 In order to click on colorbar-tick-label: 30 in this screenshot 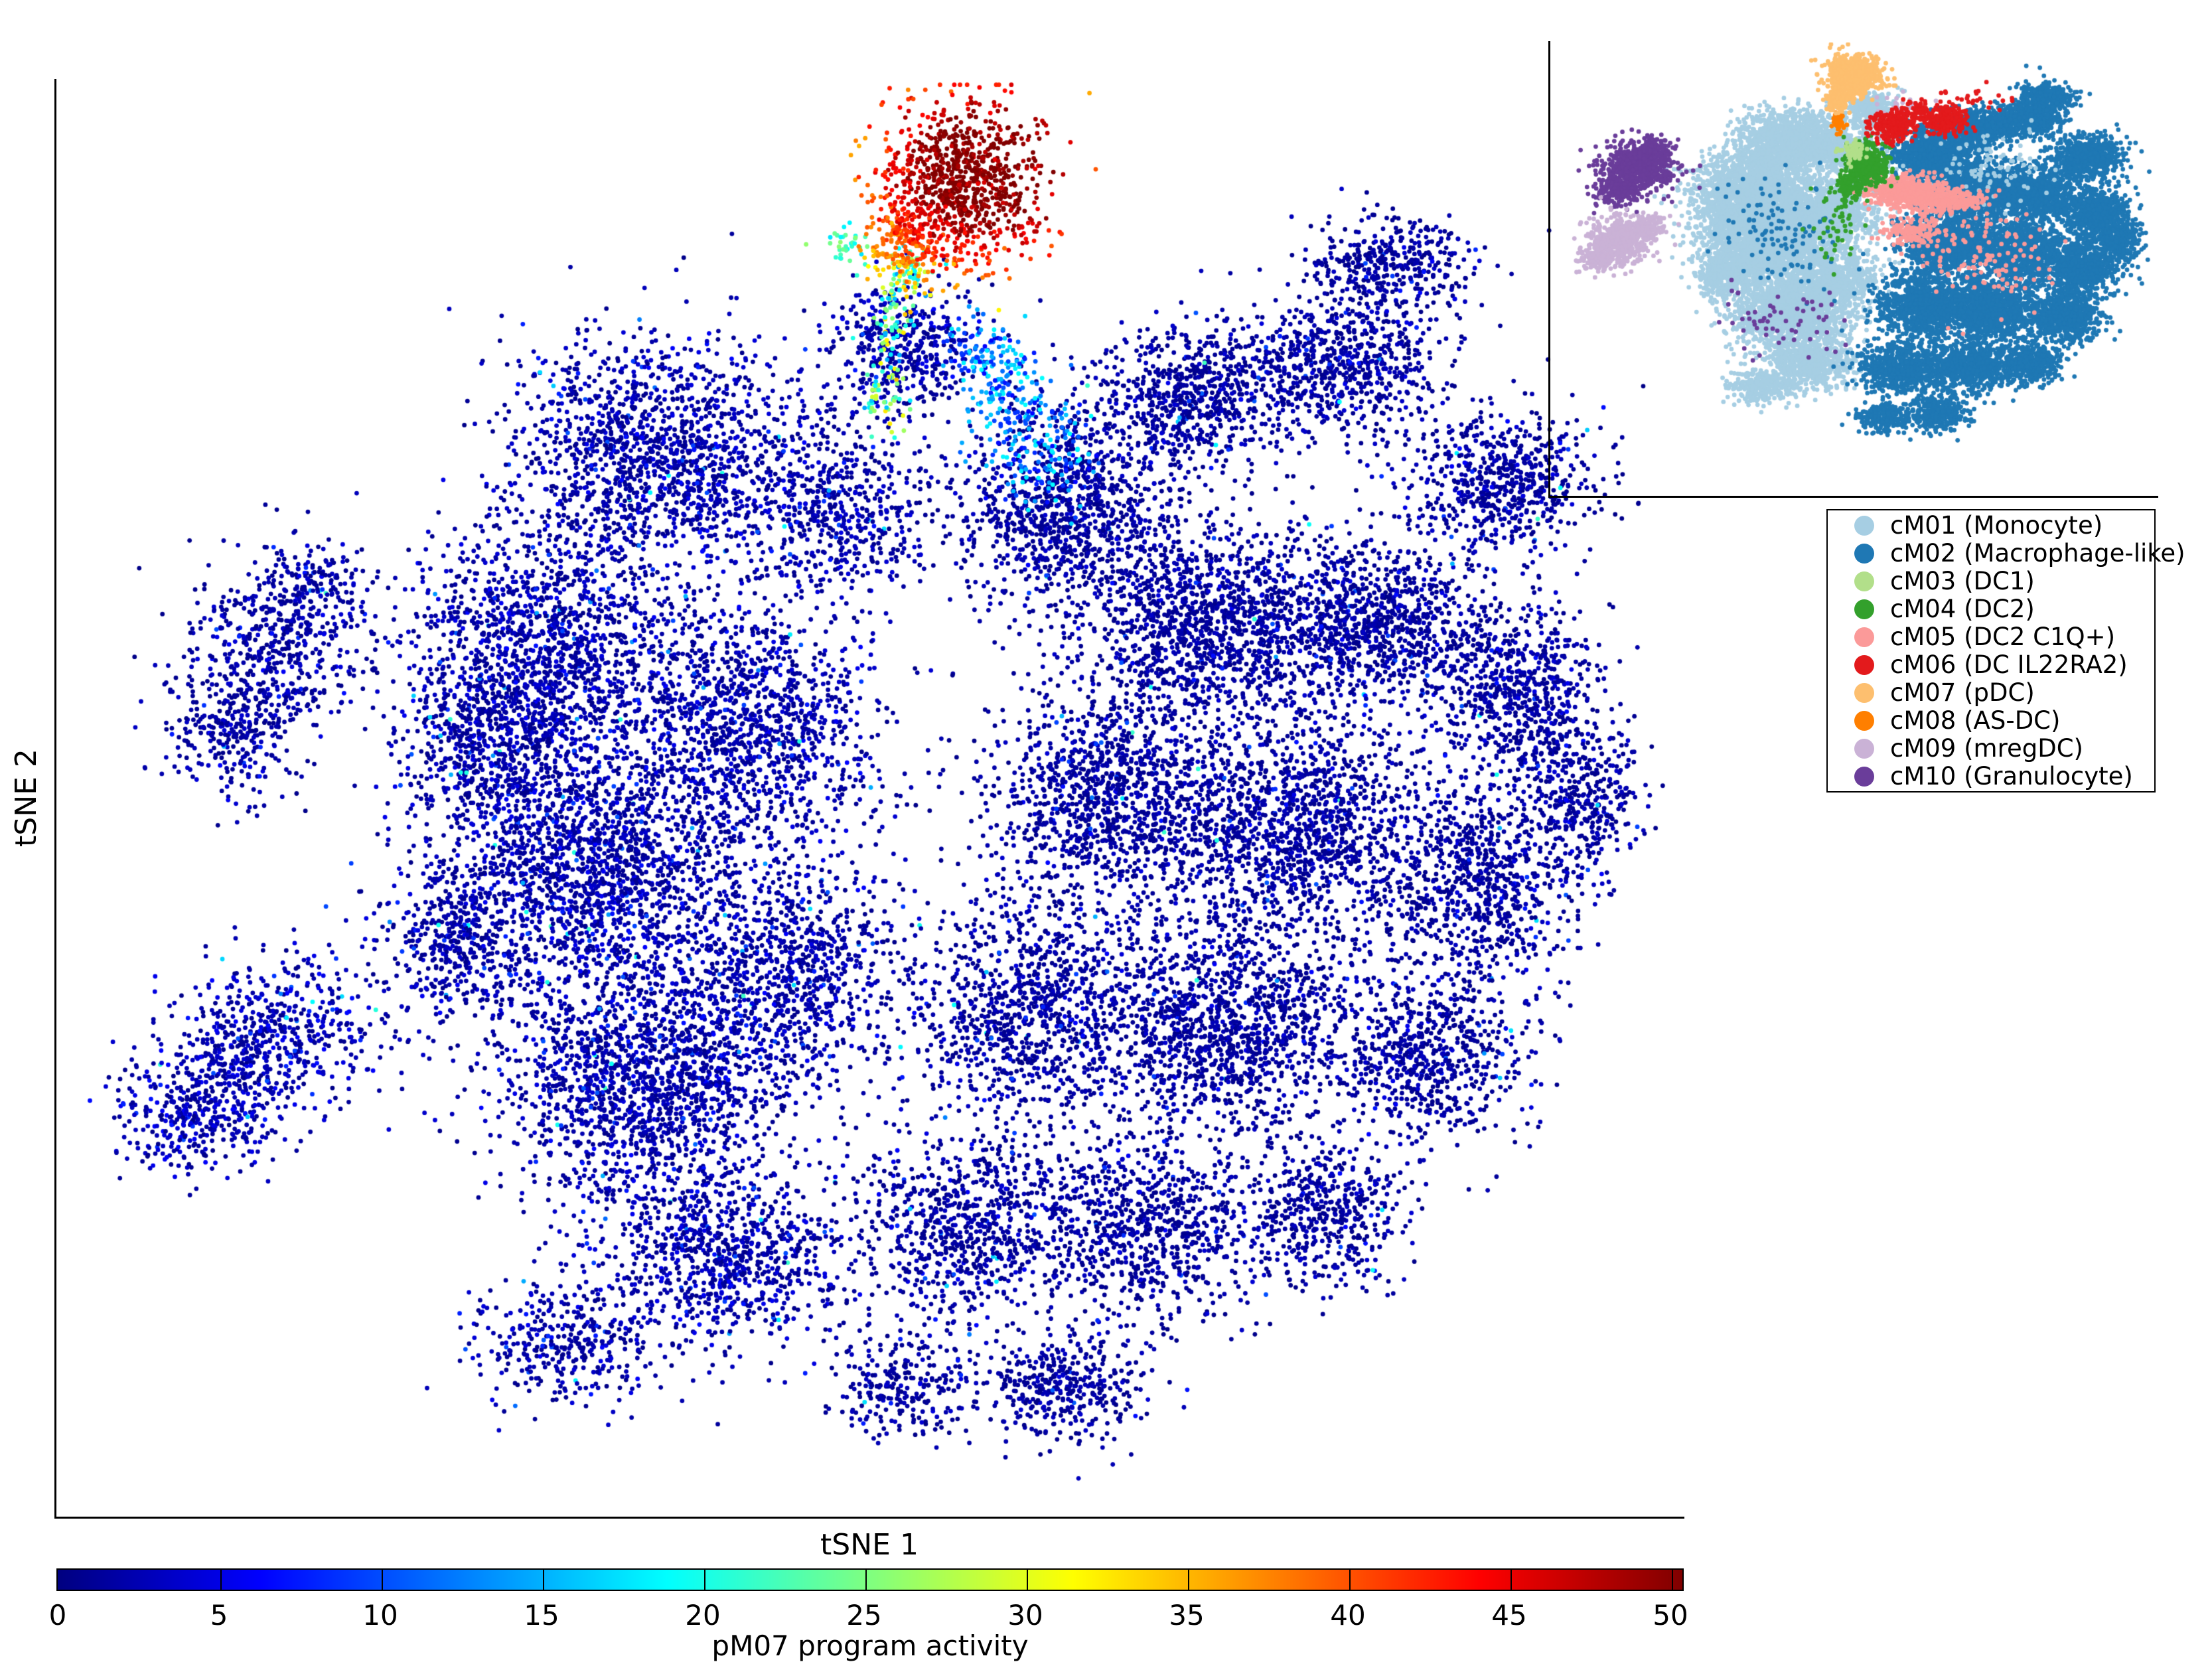, I will do `click(1025, 1615)`.